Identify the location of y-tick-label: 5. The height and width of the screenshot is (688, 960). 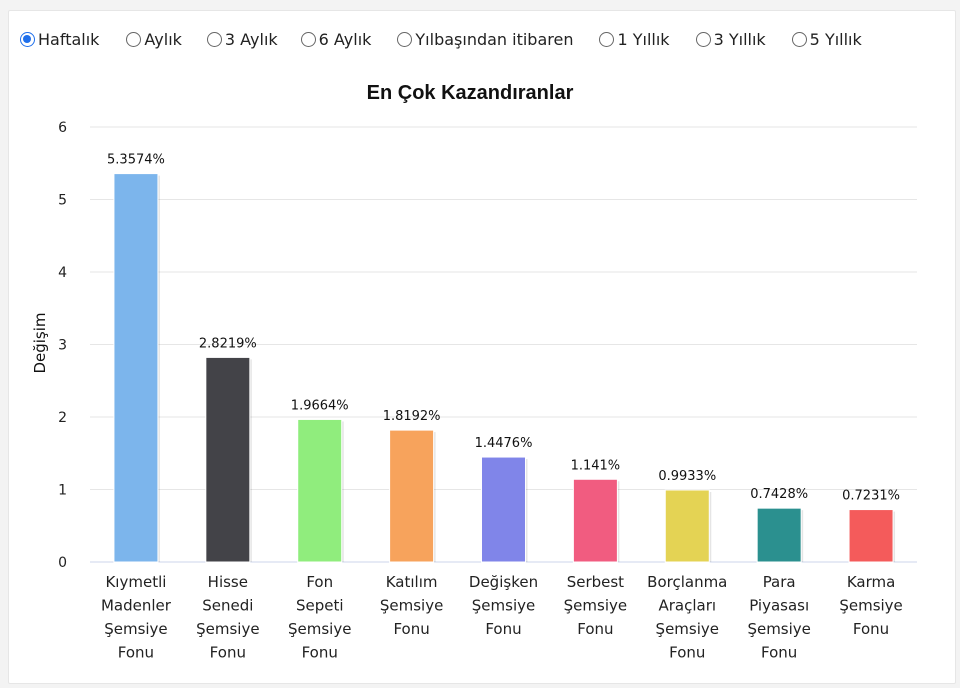
(62, 201).